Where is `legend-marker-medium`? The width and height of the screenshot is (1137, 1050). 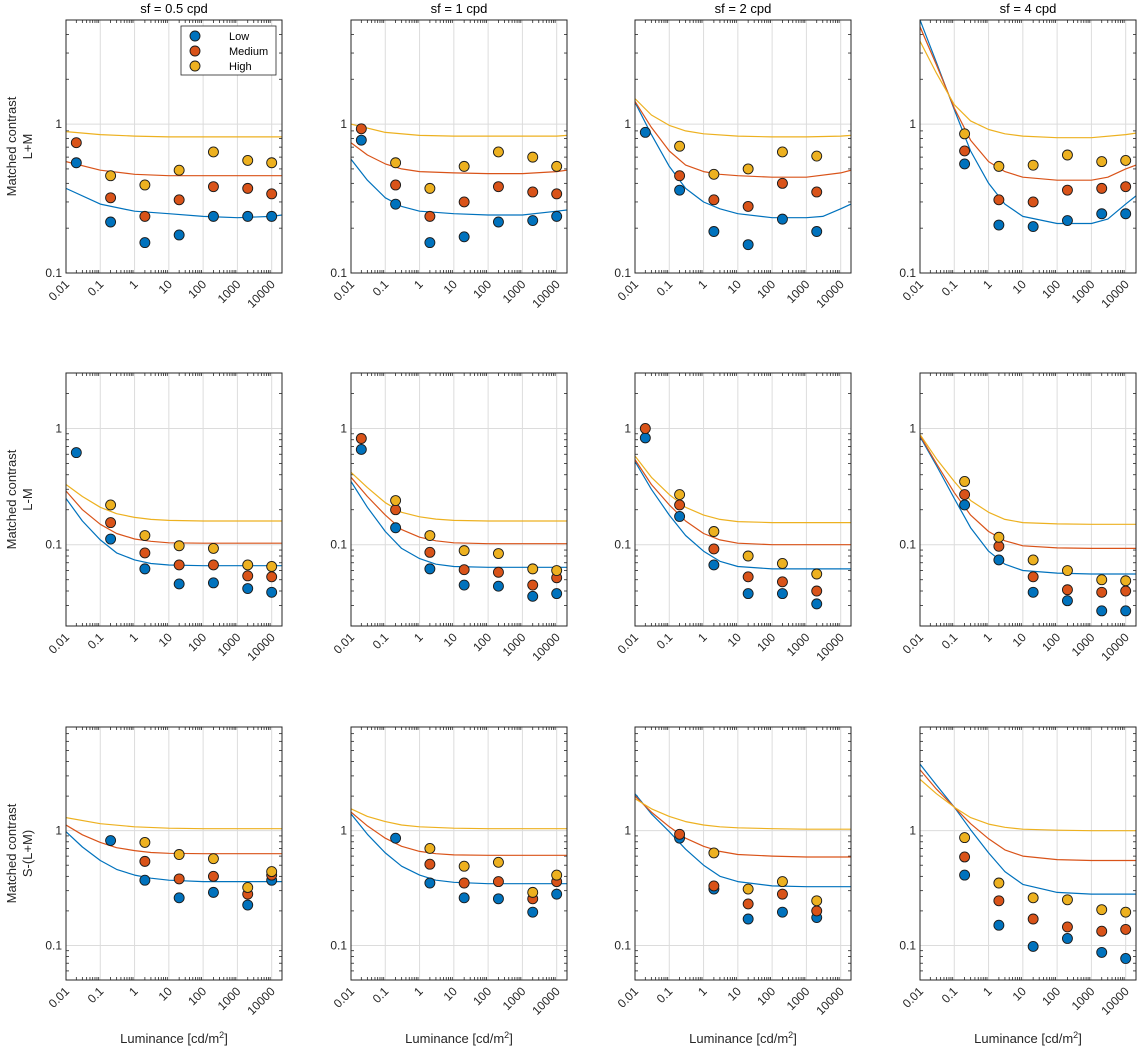
legend-marker-medium is located at coordinates (195, 51).